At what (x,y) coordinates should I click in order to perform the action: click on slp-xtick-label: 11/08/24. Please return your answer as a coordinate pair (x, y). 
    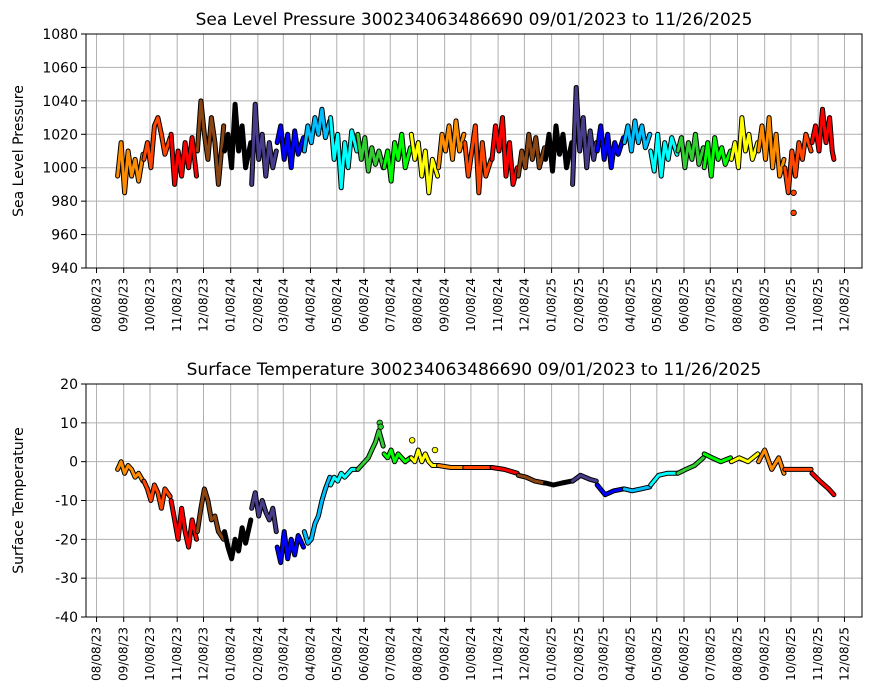
    Looking at the image, I should click on (498, 305).